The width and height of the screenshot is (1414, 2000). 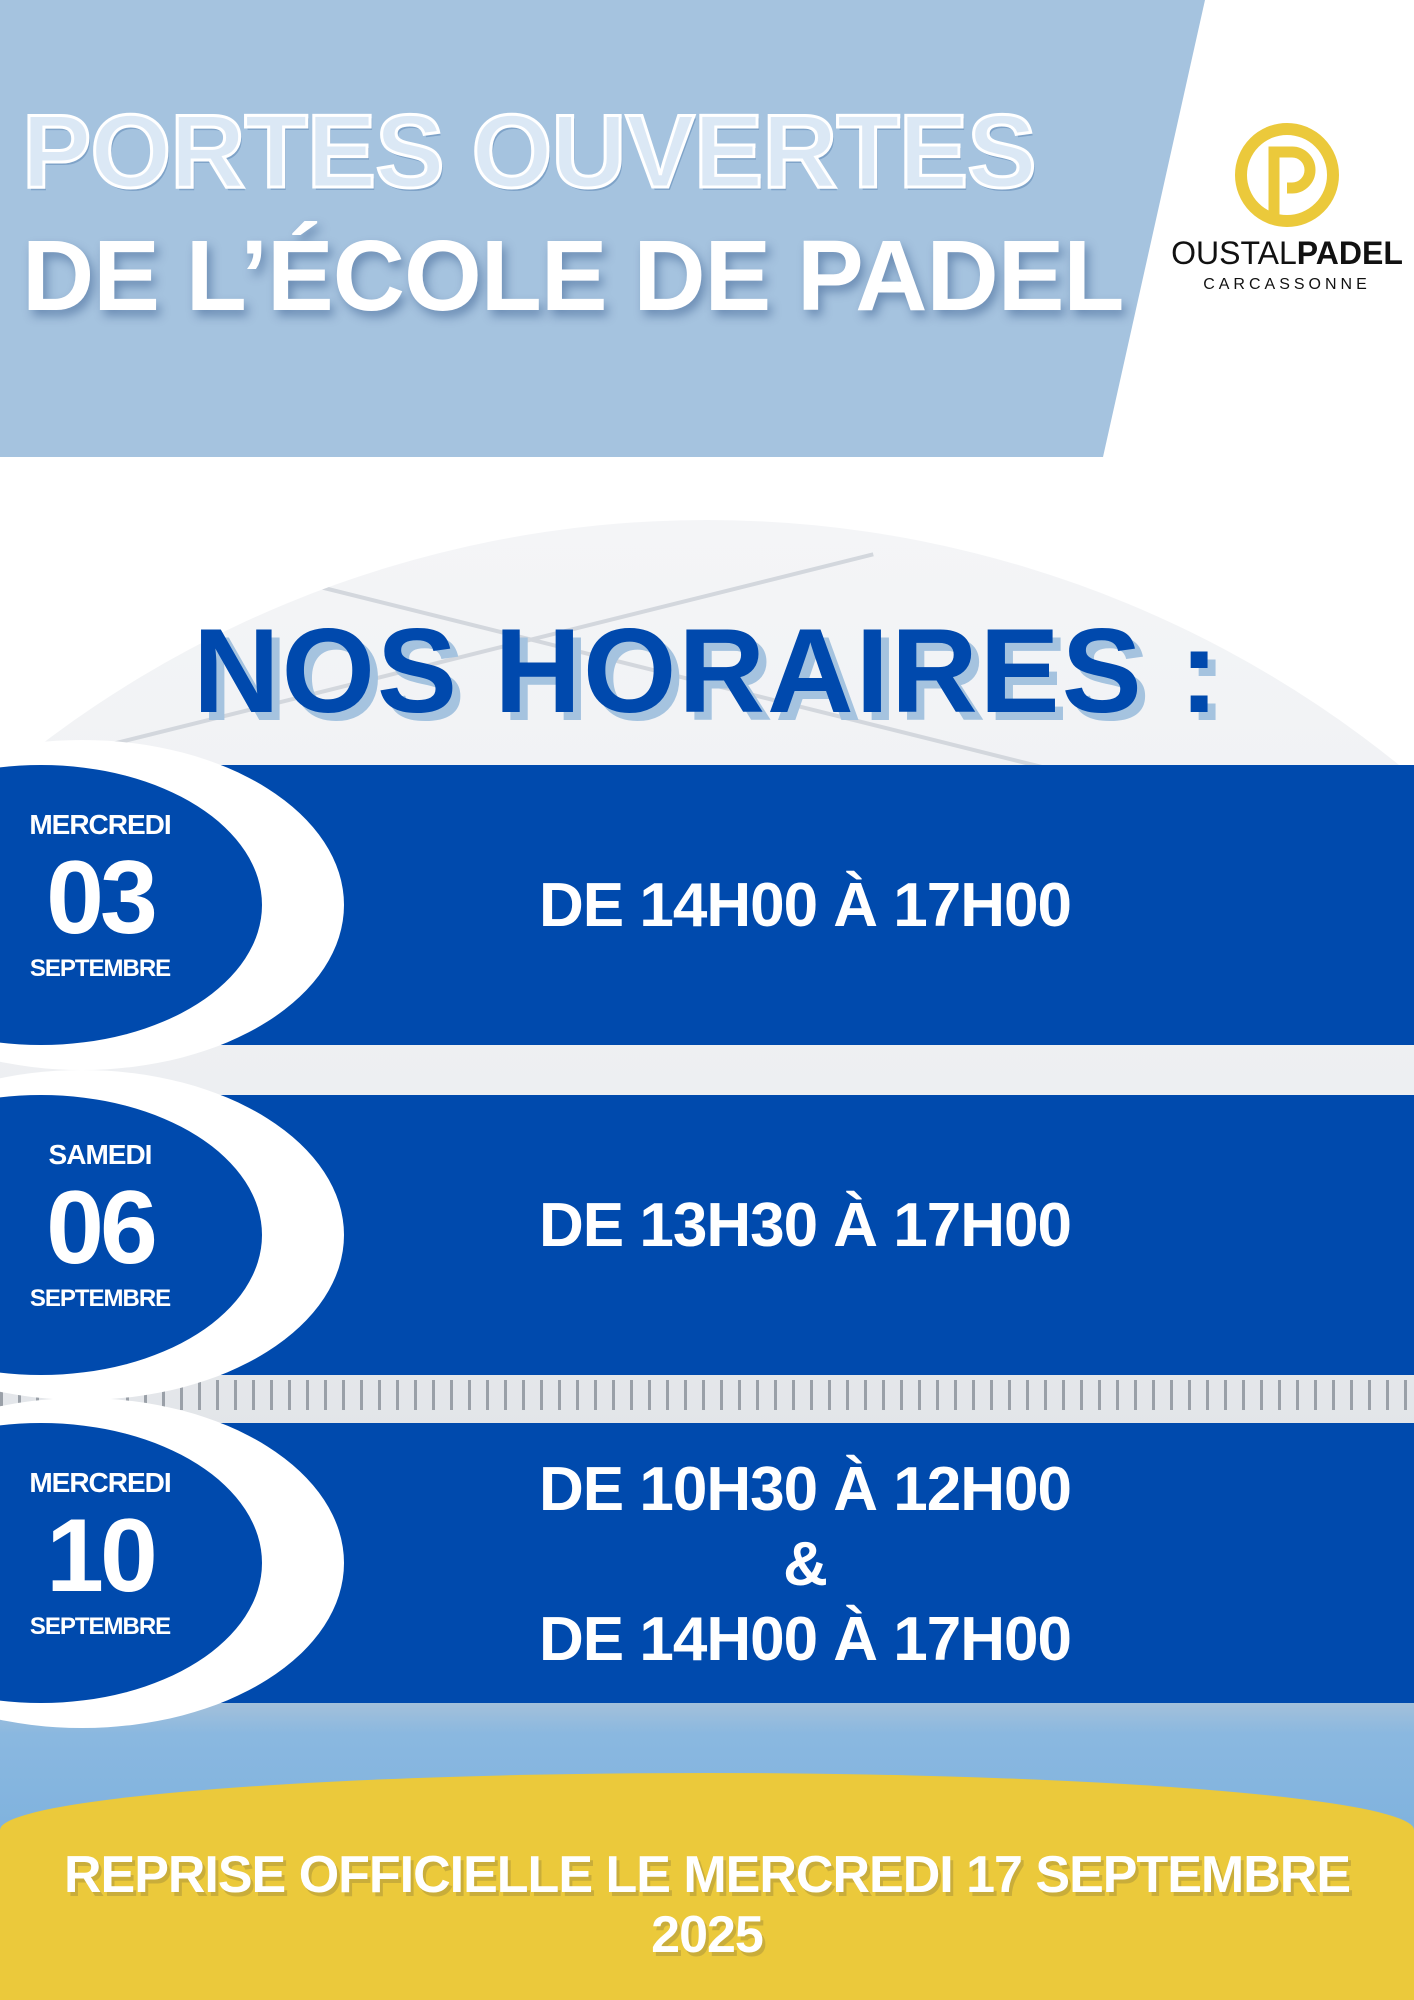 I want to click on hours: DE 10H30 À 12H00 & DE 14H00 À 17H00, so click(x=805, y=1564).